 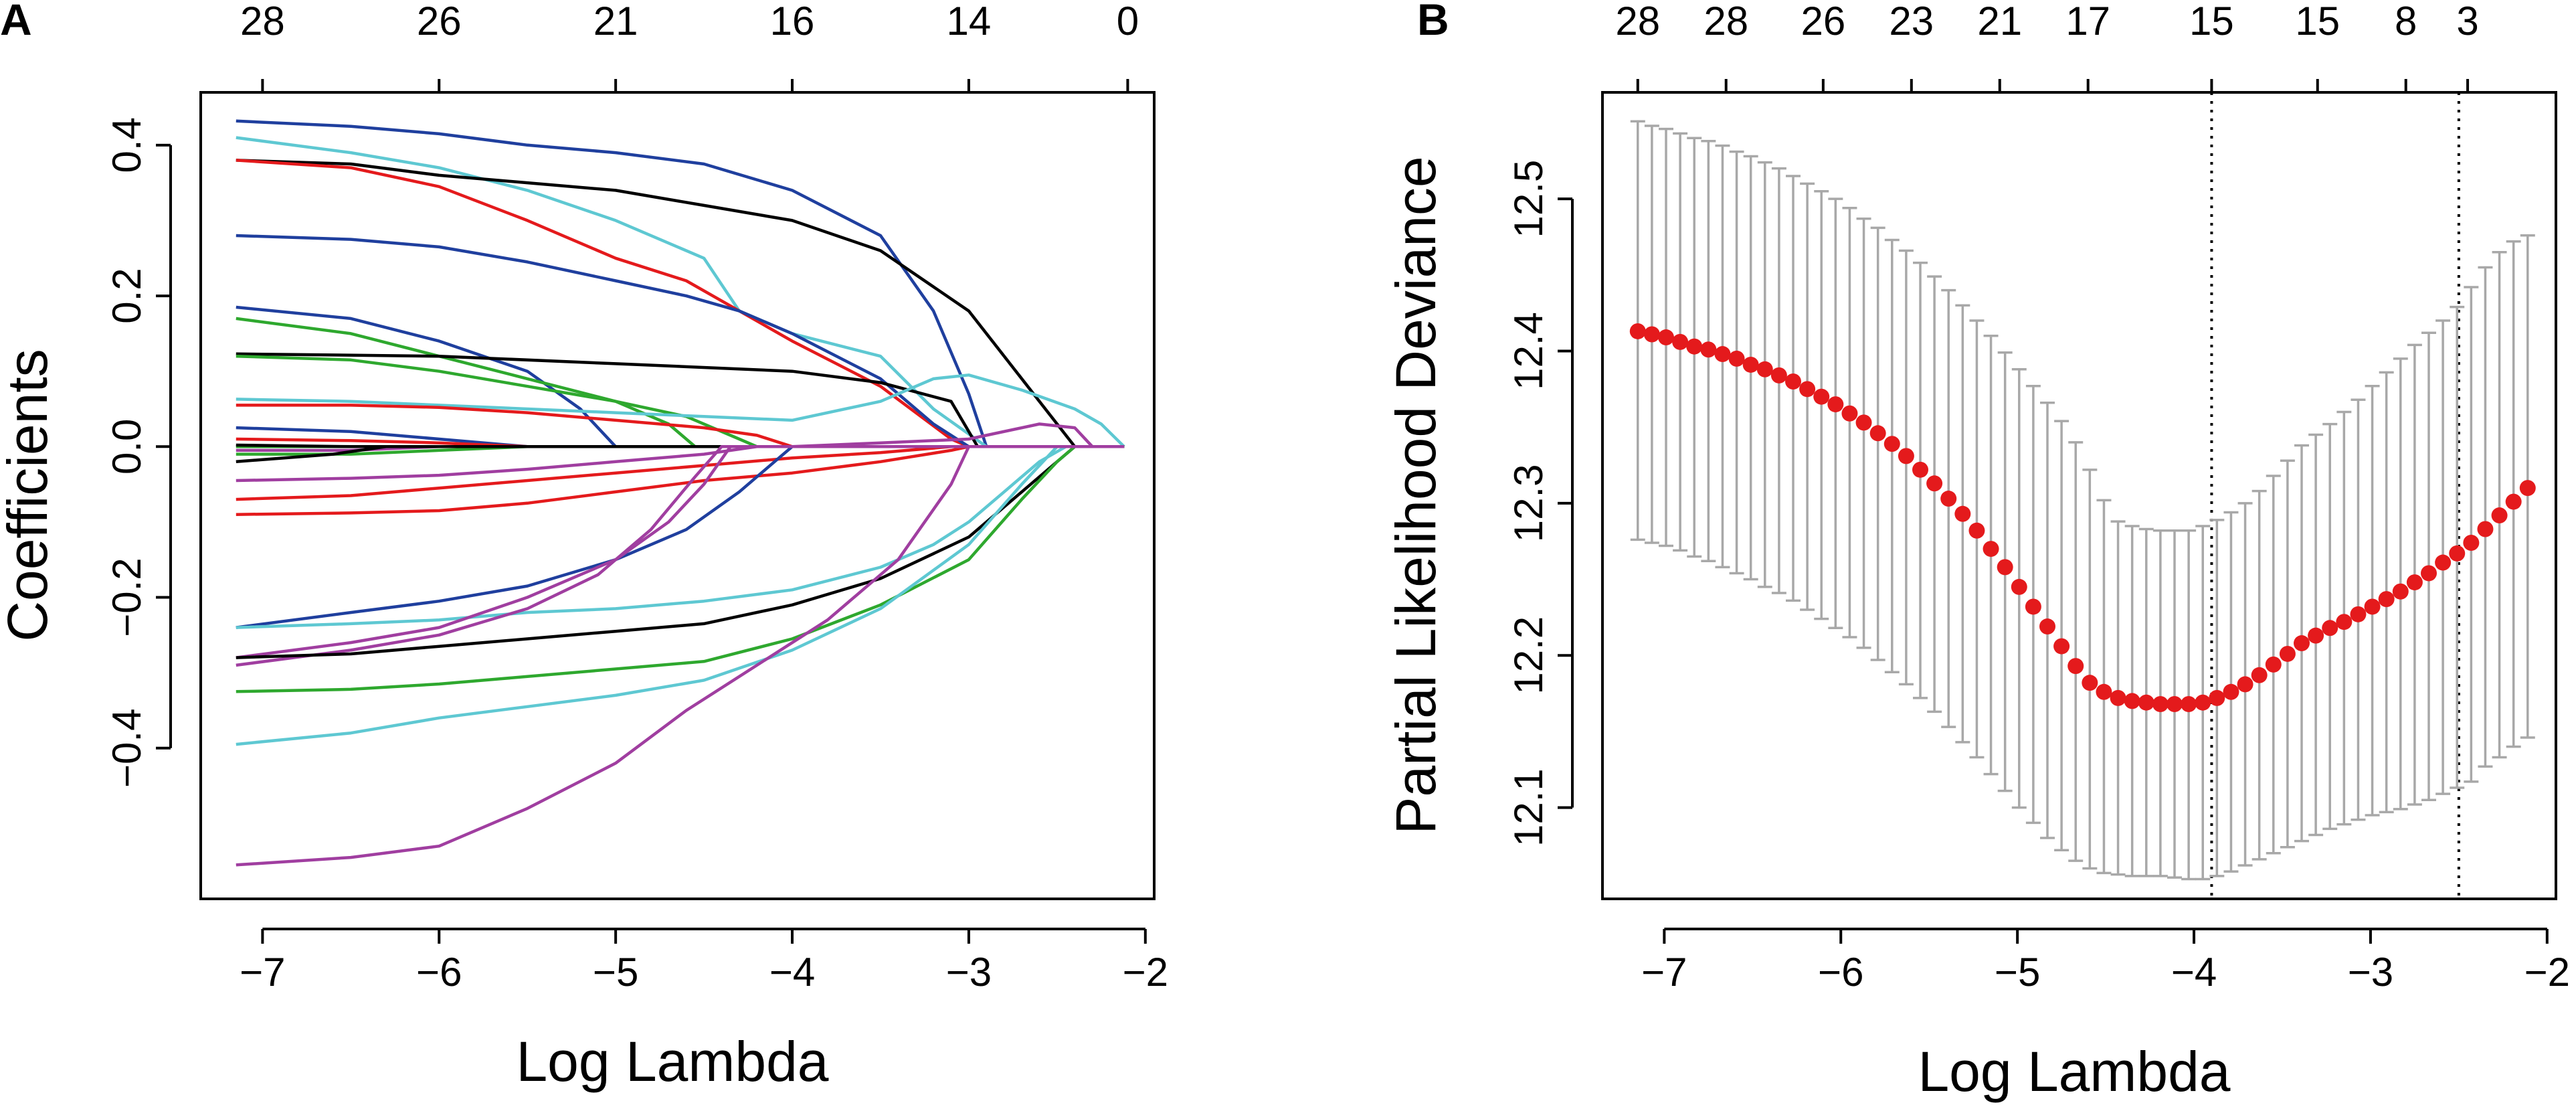 What do you see at coordinates (672, 1061) in the screenshot?
I see `panel-a-x-axis-title: Log Lambda` at bounding box center [672, 1061].